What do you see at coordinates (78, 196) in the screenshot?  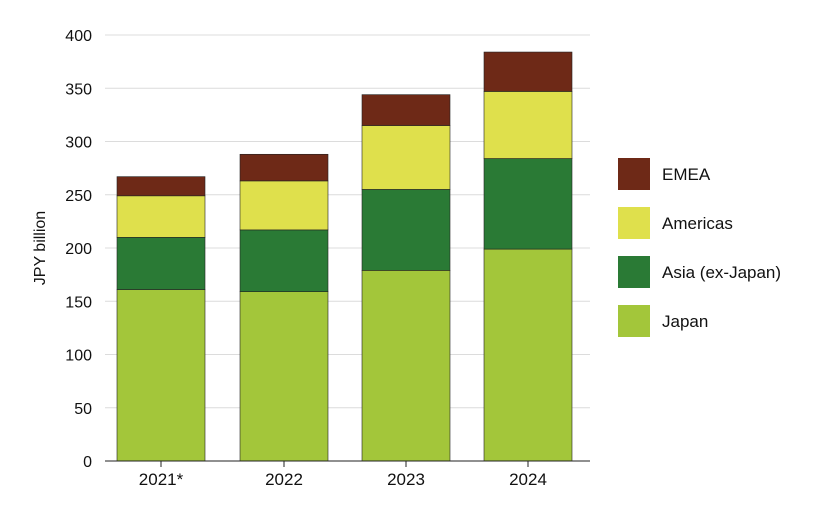 I see `y-tick-label: 250` at bounding box center [78, 196].